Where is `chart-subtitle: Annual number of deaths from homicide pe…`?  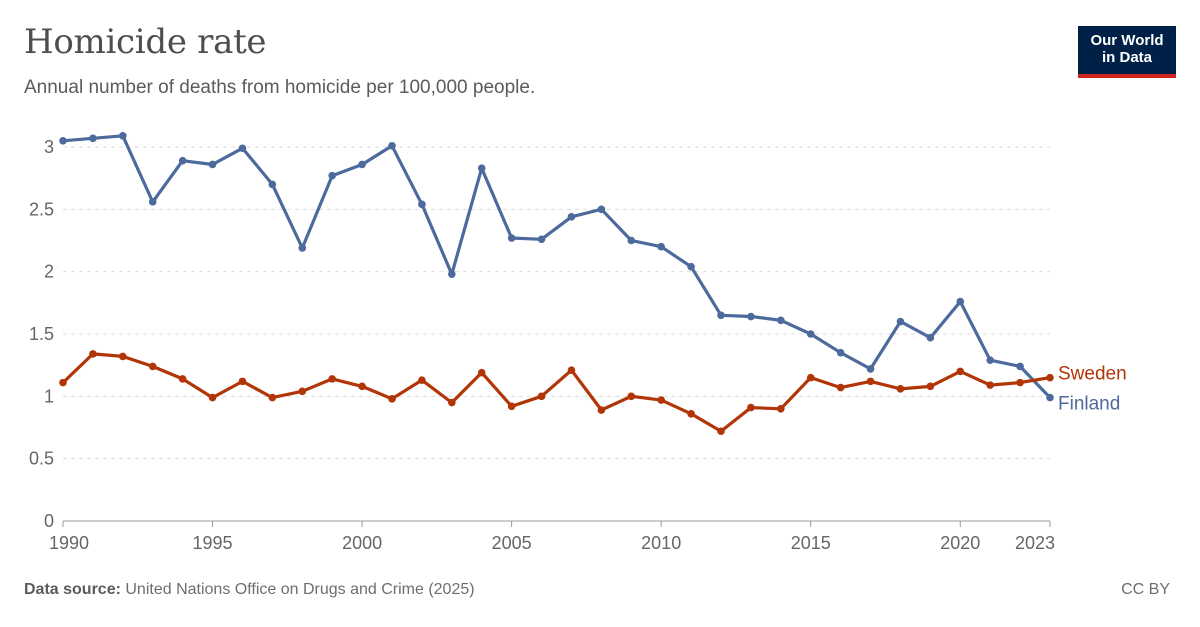 chart-subtitle: Annual number of deaths from homicide pe… is located at coordinates (280, 87).